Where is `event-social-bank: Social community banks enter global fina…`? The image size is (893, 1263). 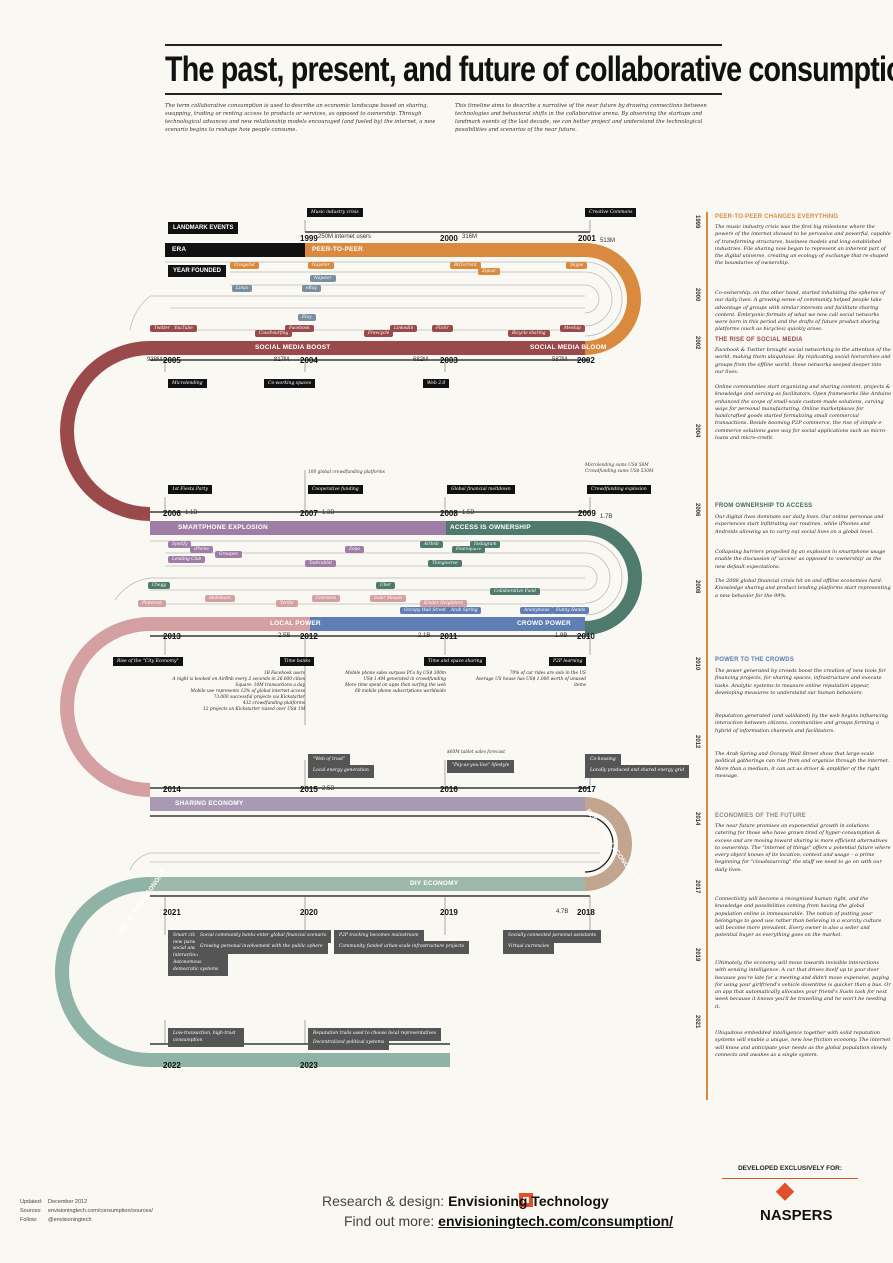 event-social-bank: Social community banks enter global fina… is located at coordinates (263, 936).